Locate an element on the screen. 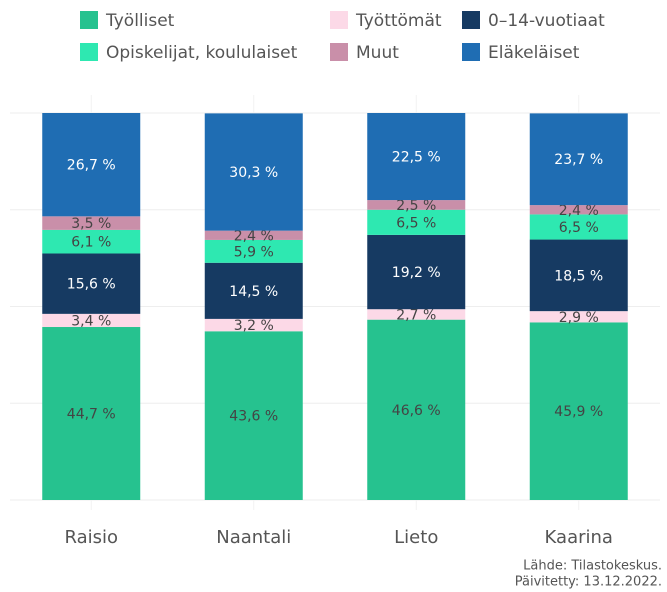 This screenshot has height=592, width=667. legend-label: Muut is located at coordinates (377, 53).